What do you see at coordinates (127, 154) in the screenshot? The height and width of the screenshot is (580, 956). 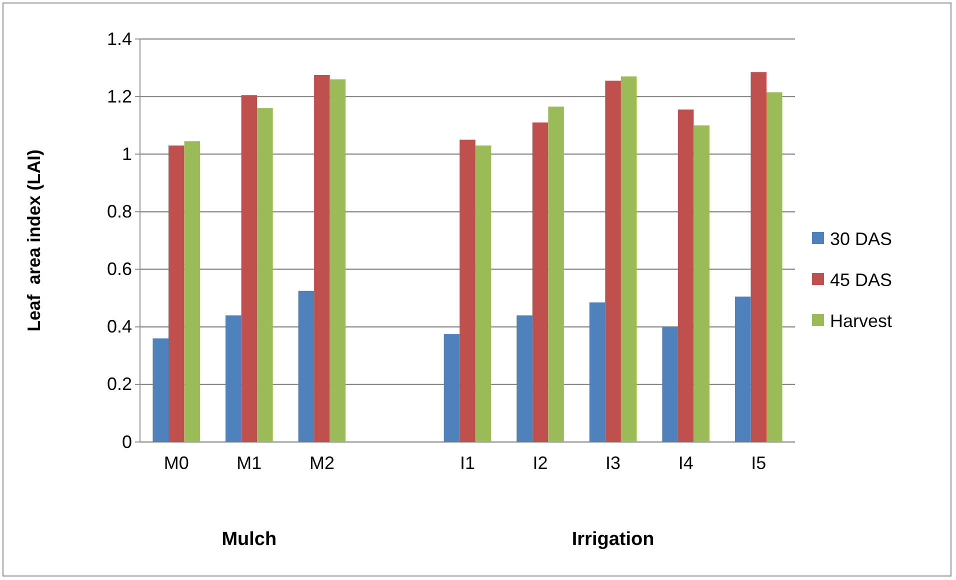 I see `y-tick-label: 1` at bounding box center [127, 154].